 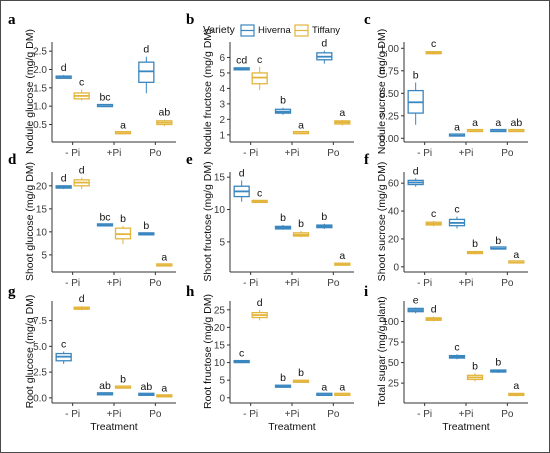 I want to click on y-tick-label: 1, so click(x=222, y=135).